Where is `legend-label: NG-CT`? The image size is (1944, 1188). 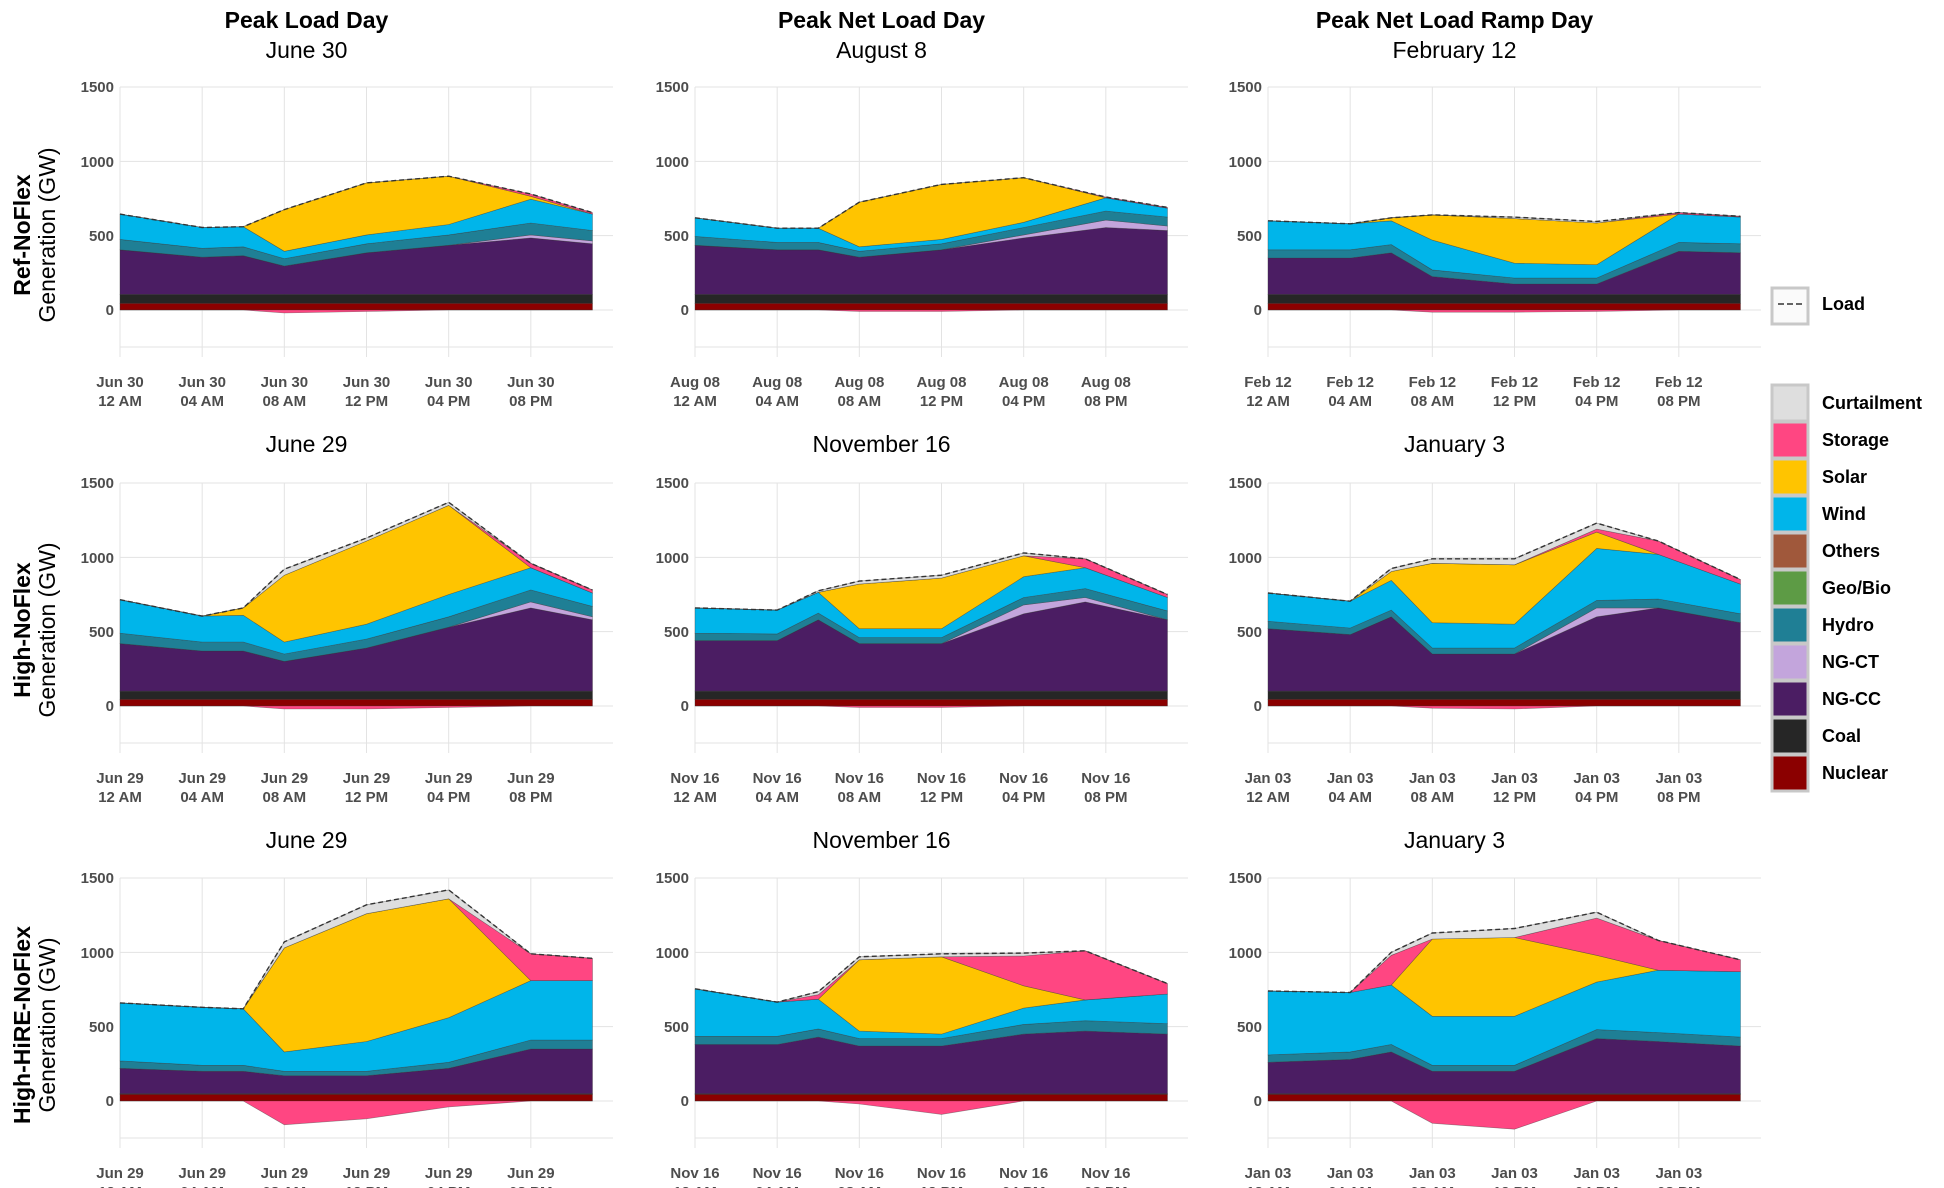
legend-label: NG-CT is located at coordinates (1850, 662).